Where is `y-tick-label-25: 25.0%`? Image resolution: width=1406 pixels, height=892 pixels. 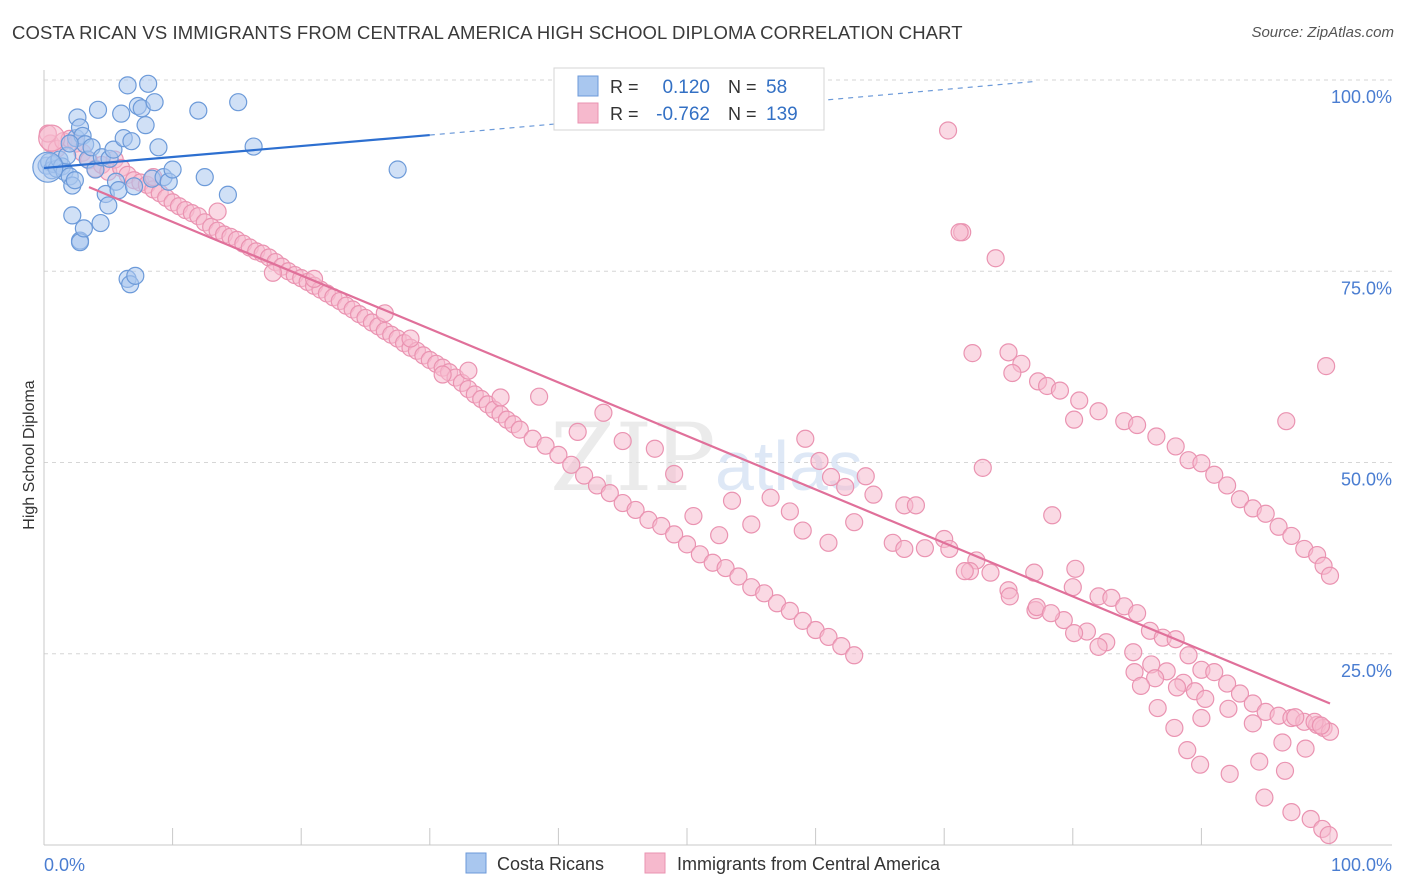 y-tick-label-25: 25.0% is located at coordinates (1366, 671).